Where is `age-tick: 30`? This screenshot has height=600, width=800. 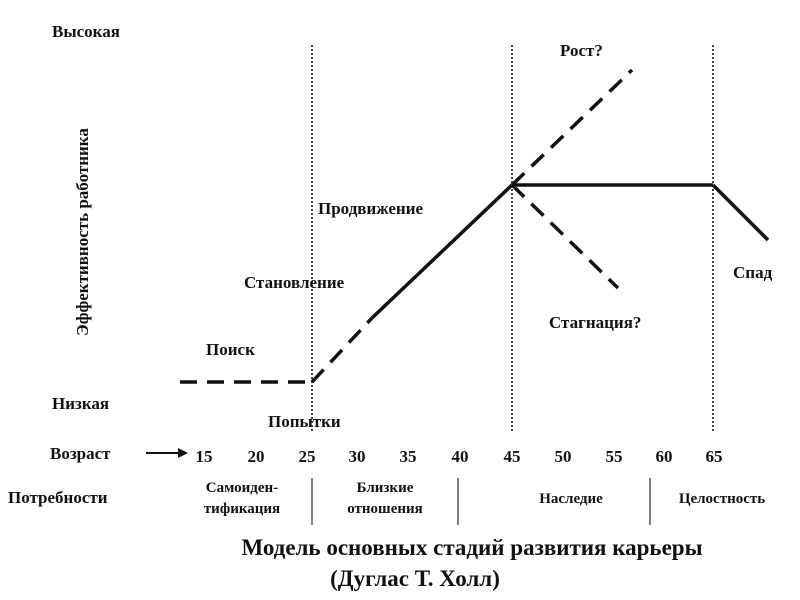 age-tick: 30 is located at coordinates (357, 456).